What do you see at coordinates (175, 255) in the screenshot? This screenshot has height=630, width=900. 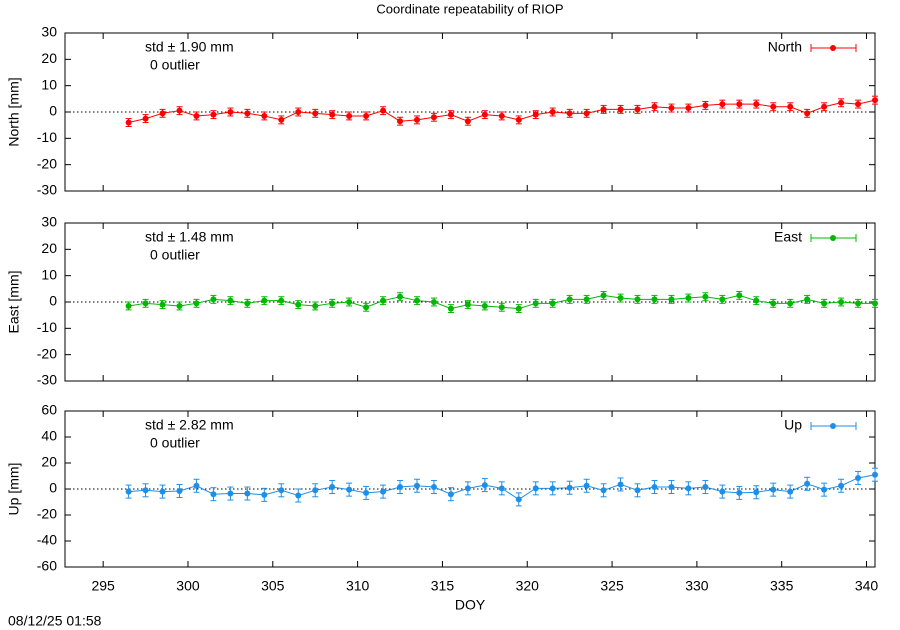 I see `annotation: 0 outlier` at bounding box center [175, 255].